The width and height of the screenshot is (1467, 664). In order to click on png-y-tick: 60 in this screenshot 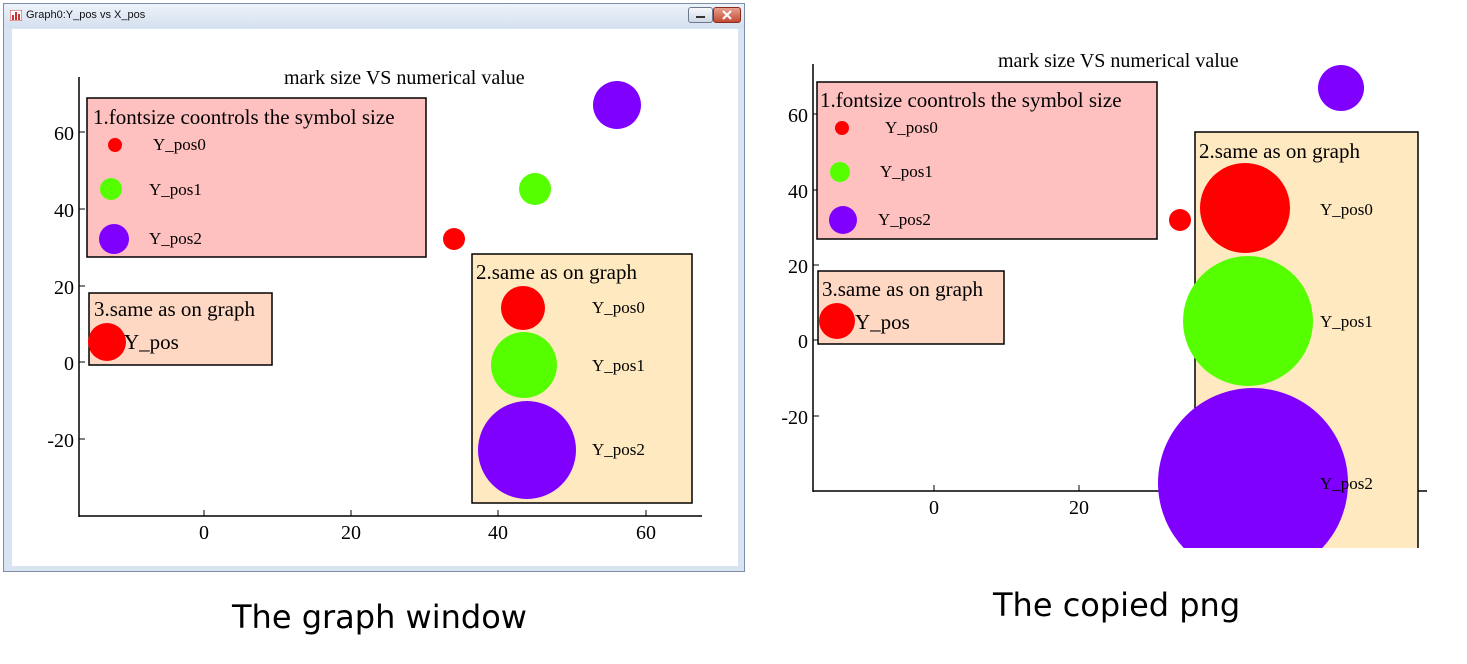, I will do `click(803, 116)`.